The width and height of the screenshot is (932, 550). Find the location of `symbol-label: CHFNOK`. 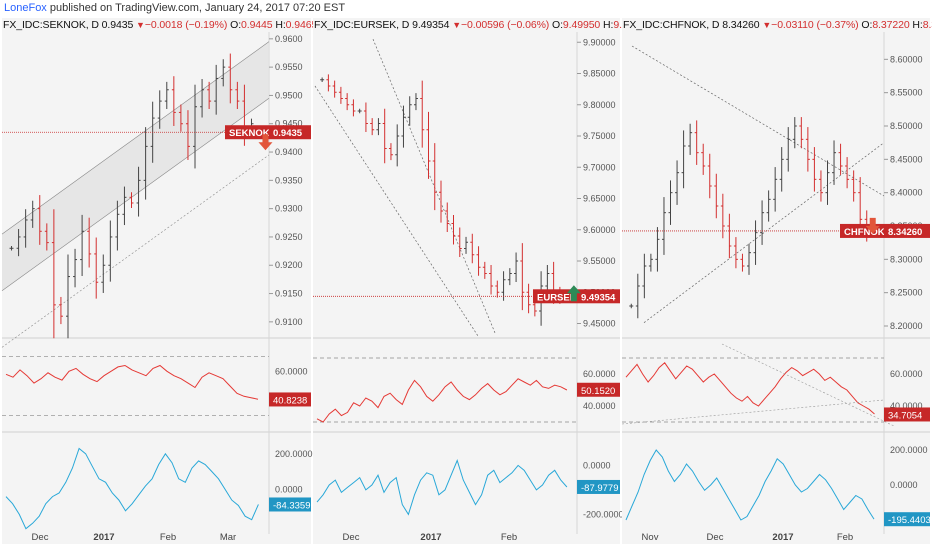

symbol-label: CHFNOK is located at coordinates (864, 232).